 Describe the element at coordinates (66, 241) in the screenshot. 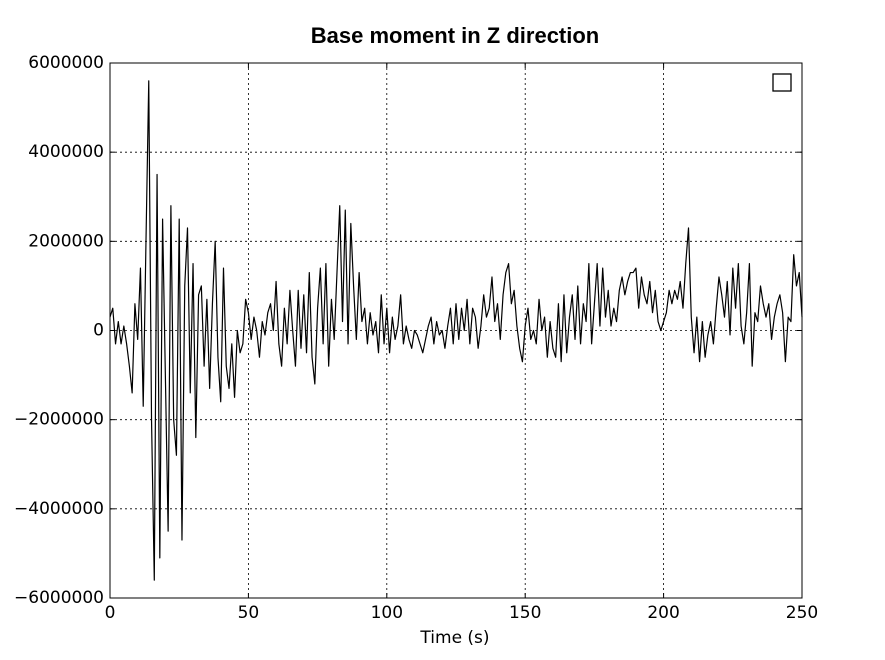

I see `y-tick-label: 2000000` at that location.